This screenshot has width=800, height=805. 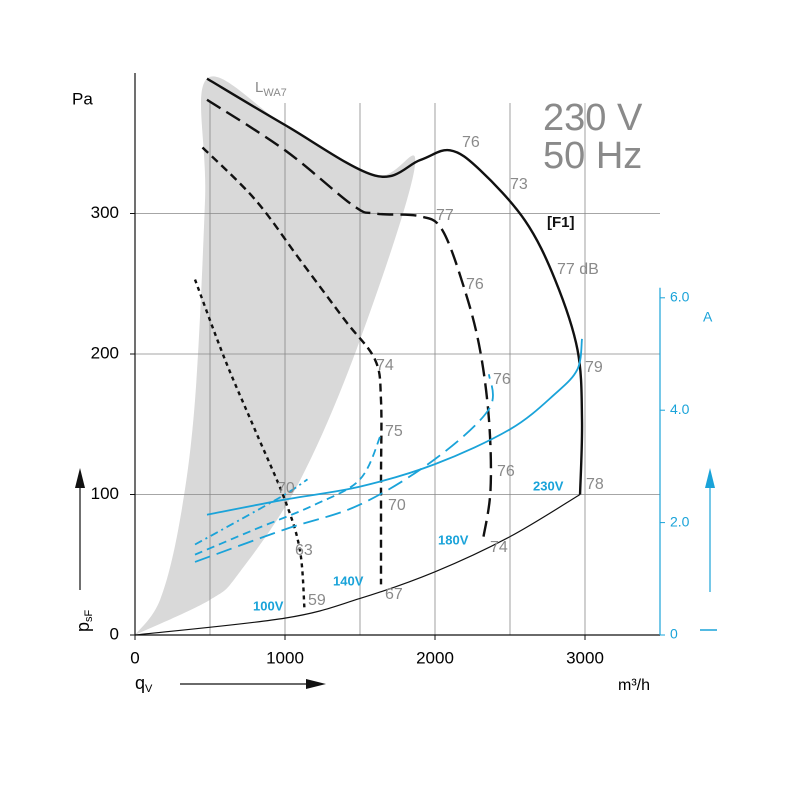 What do you see at coordinates (259, 87) in the screenshot?
I see `curve-label-main: L` at bounding box center [259, 87].